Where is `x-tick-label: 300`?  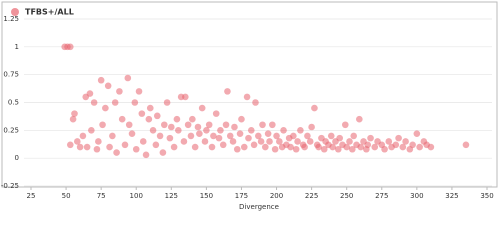 x-tick-label: 300 is located at coordinates (416, 196).